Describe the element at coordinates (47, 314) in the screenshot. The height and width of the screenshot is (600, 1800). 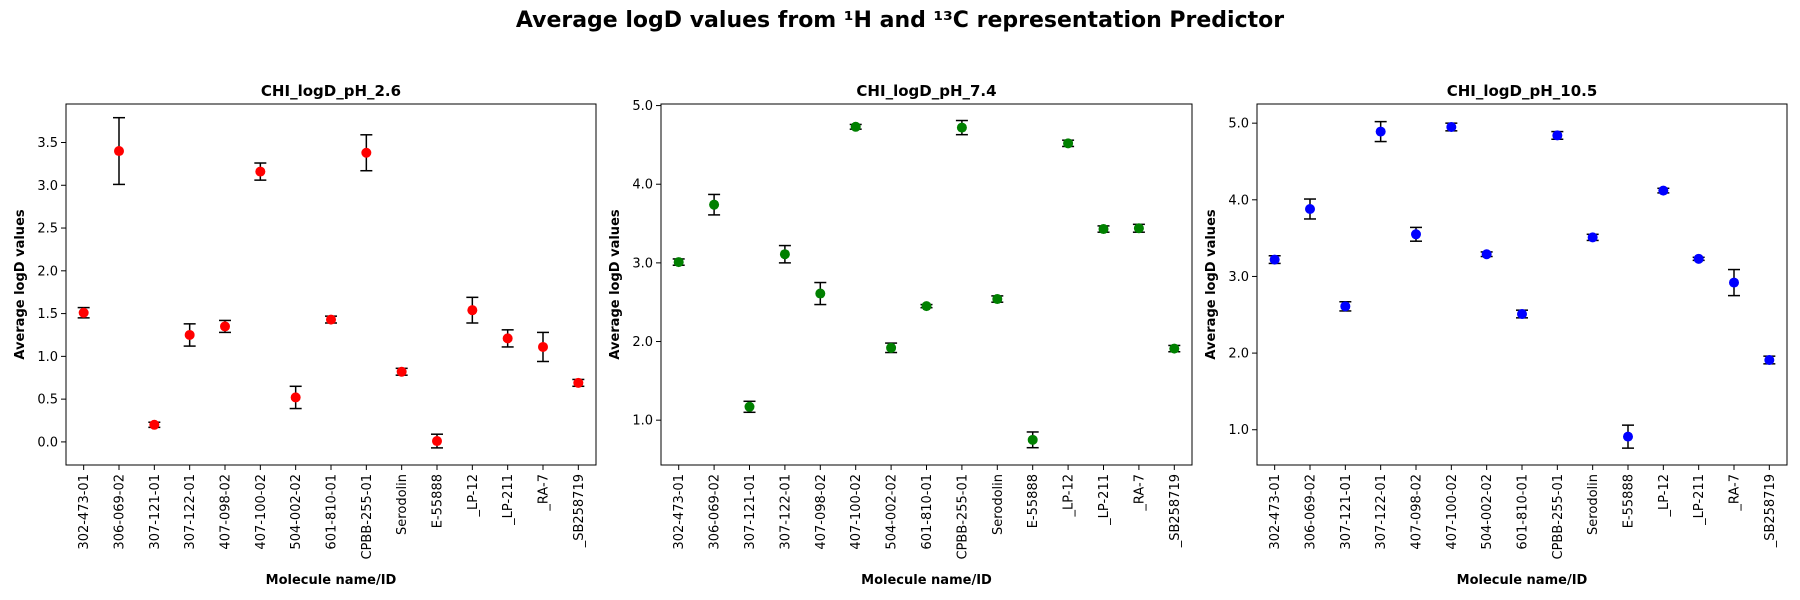
I see `y-tick-label: 1.5` at that location.